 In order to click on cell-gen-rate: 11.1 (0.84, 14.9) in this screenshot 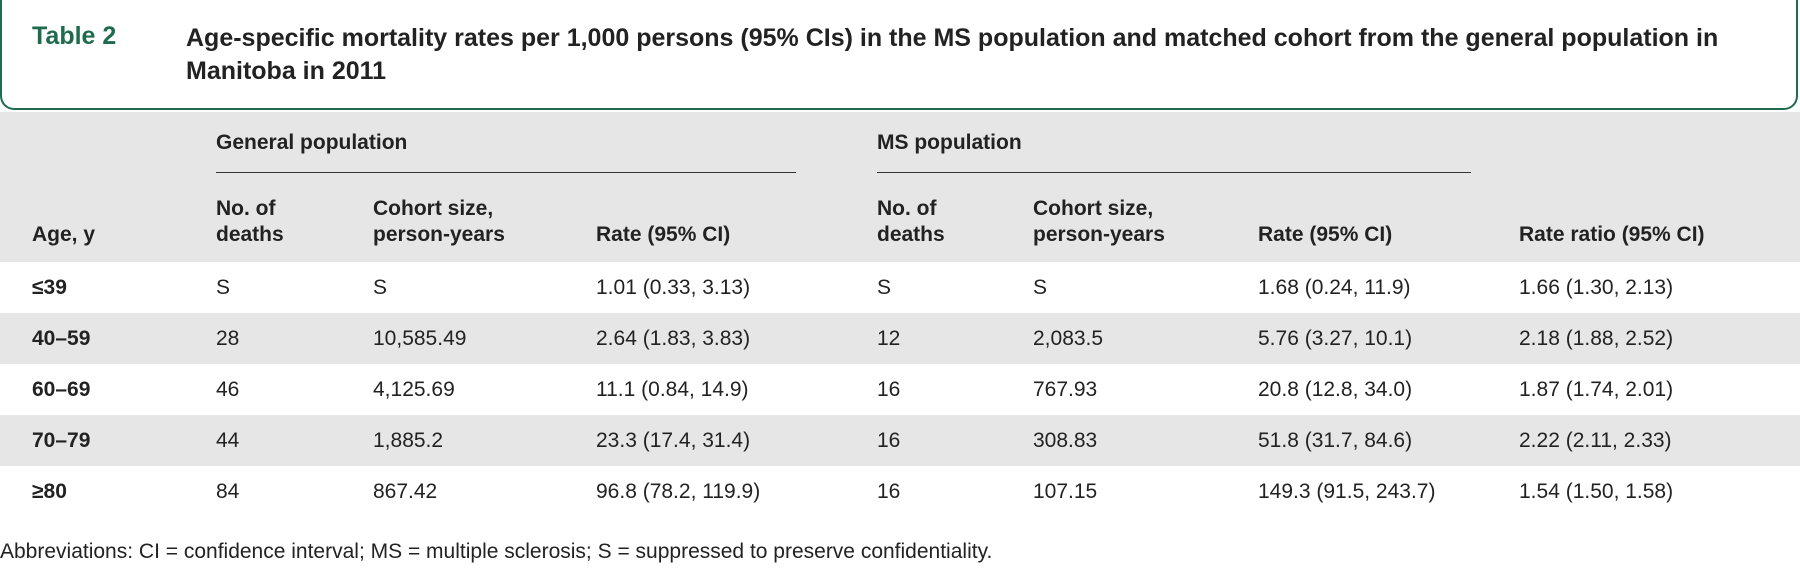, I will do `click(672, 389)`.